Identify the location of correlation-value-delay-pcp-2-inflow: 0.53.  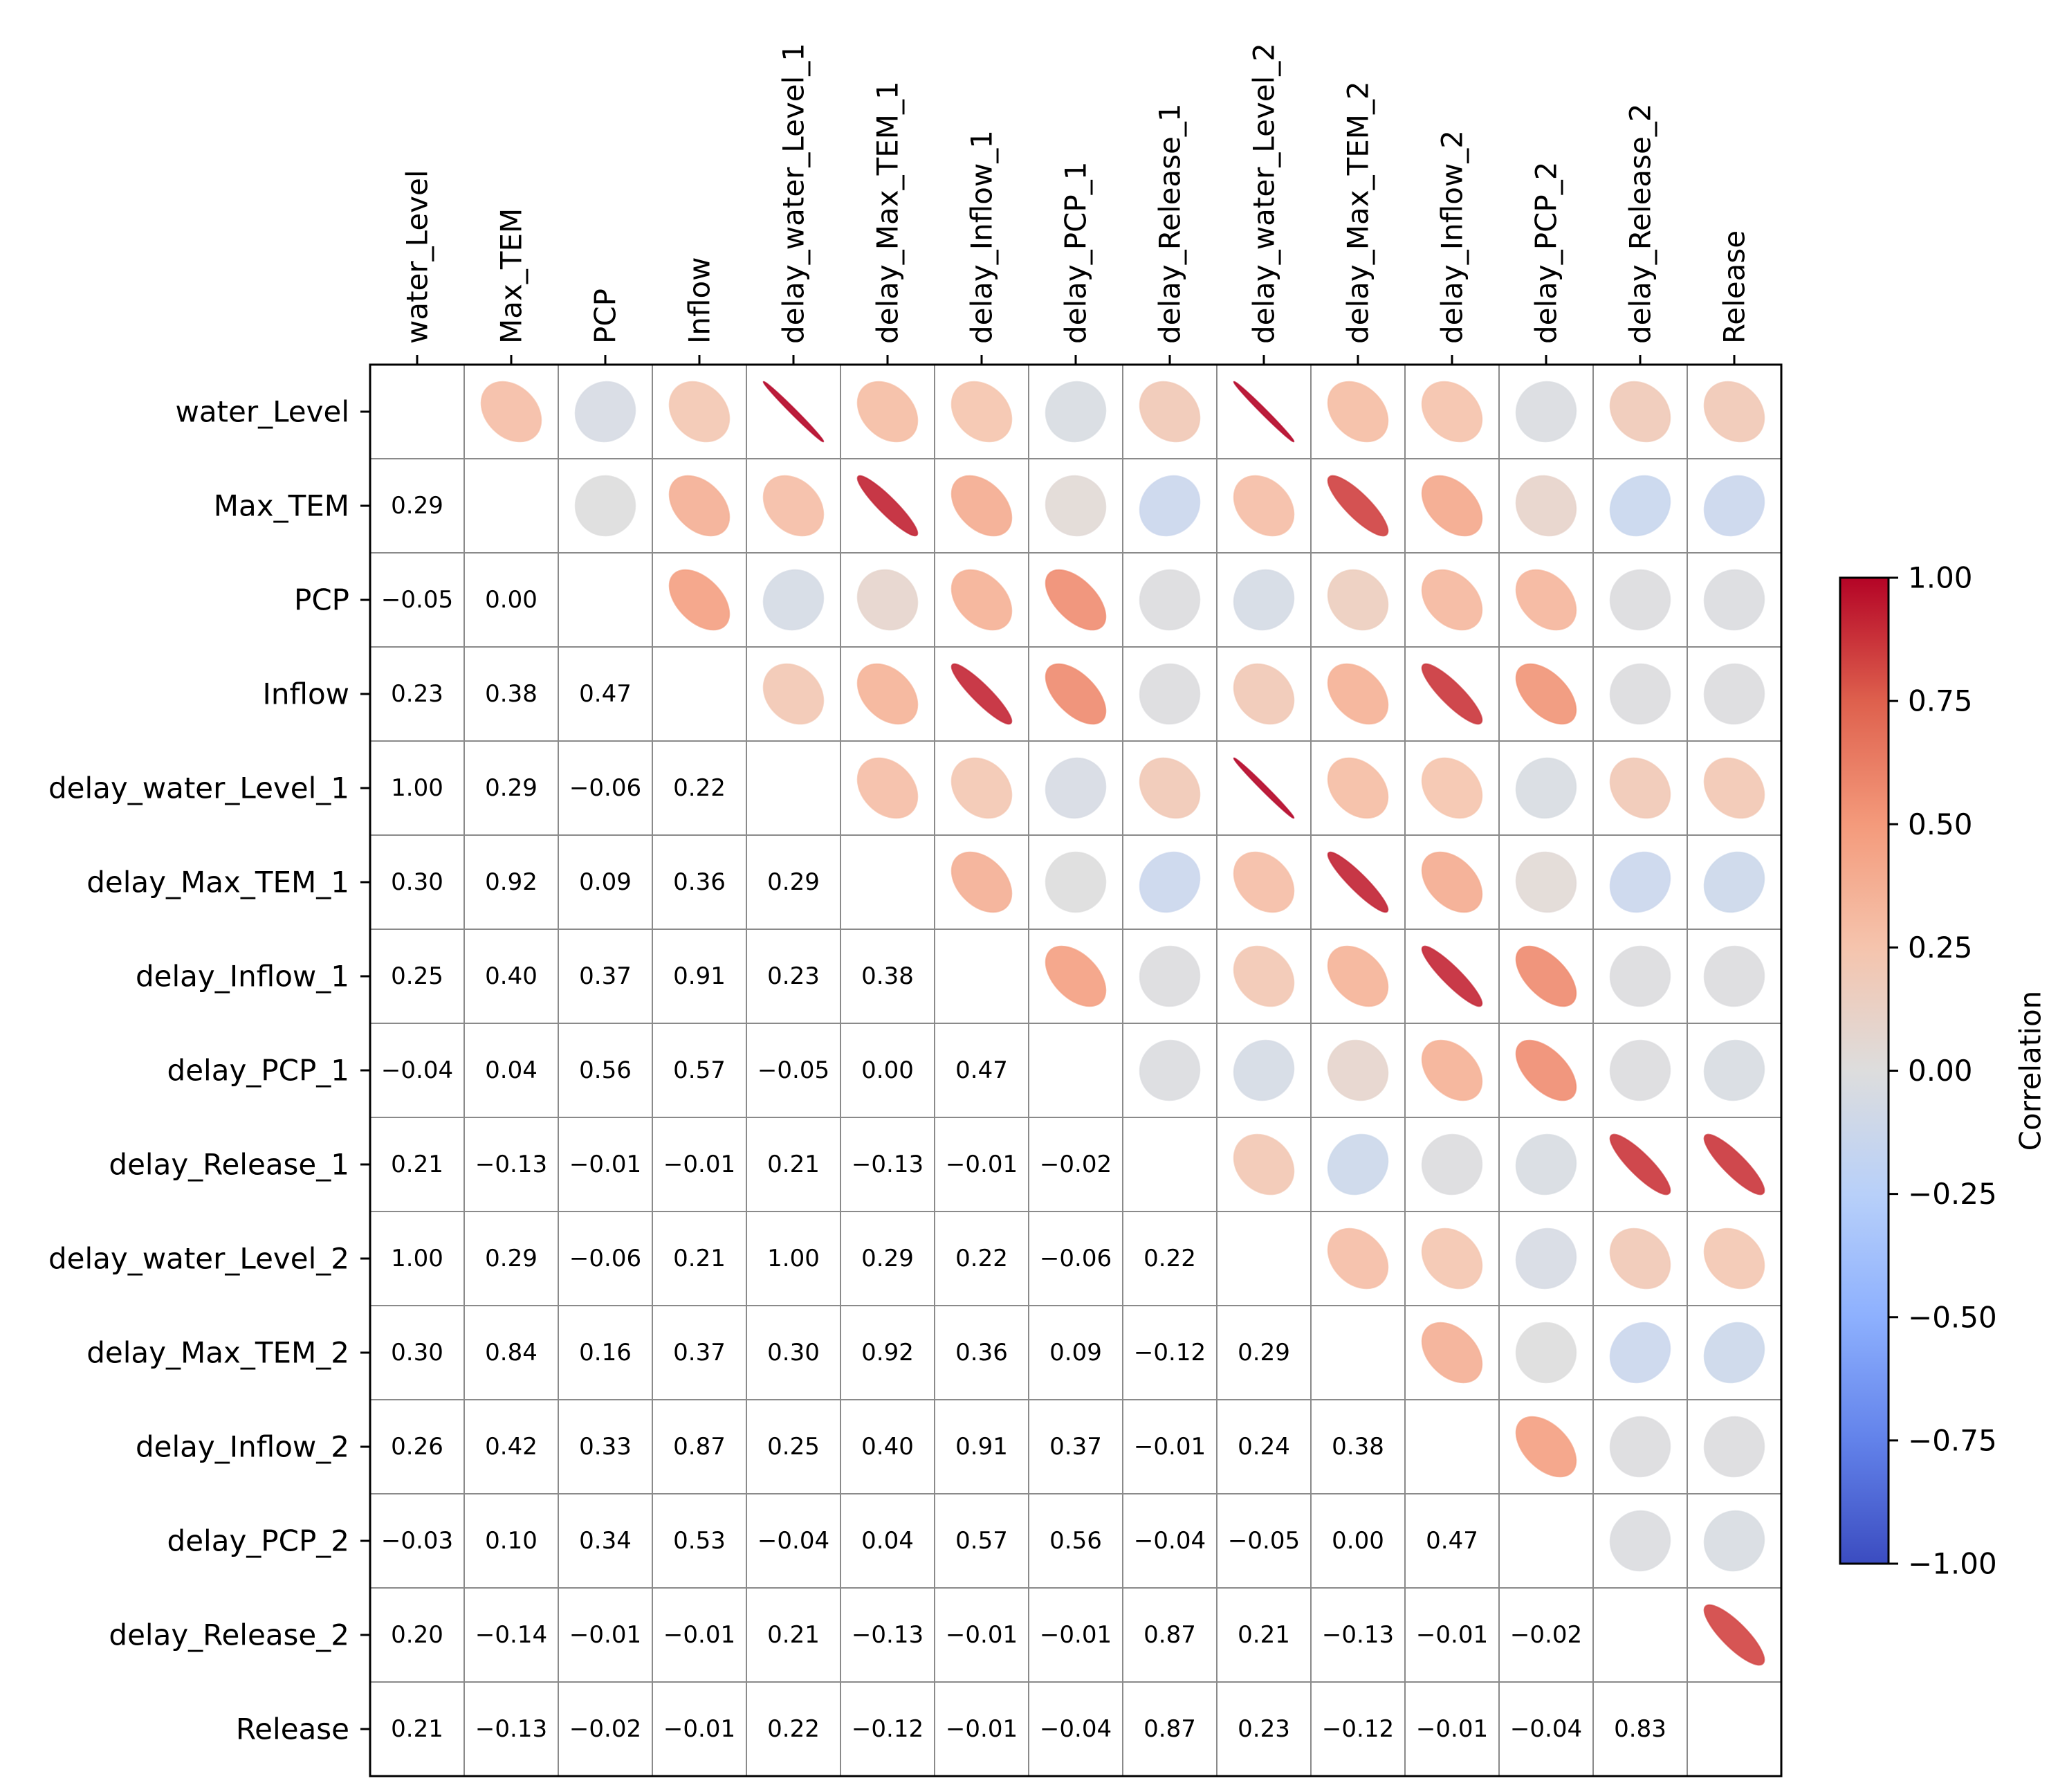
(699, 1541).